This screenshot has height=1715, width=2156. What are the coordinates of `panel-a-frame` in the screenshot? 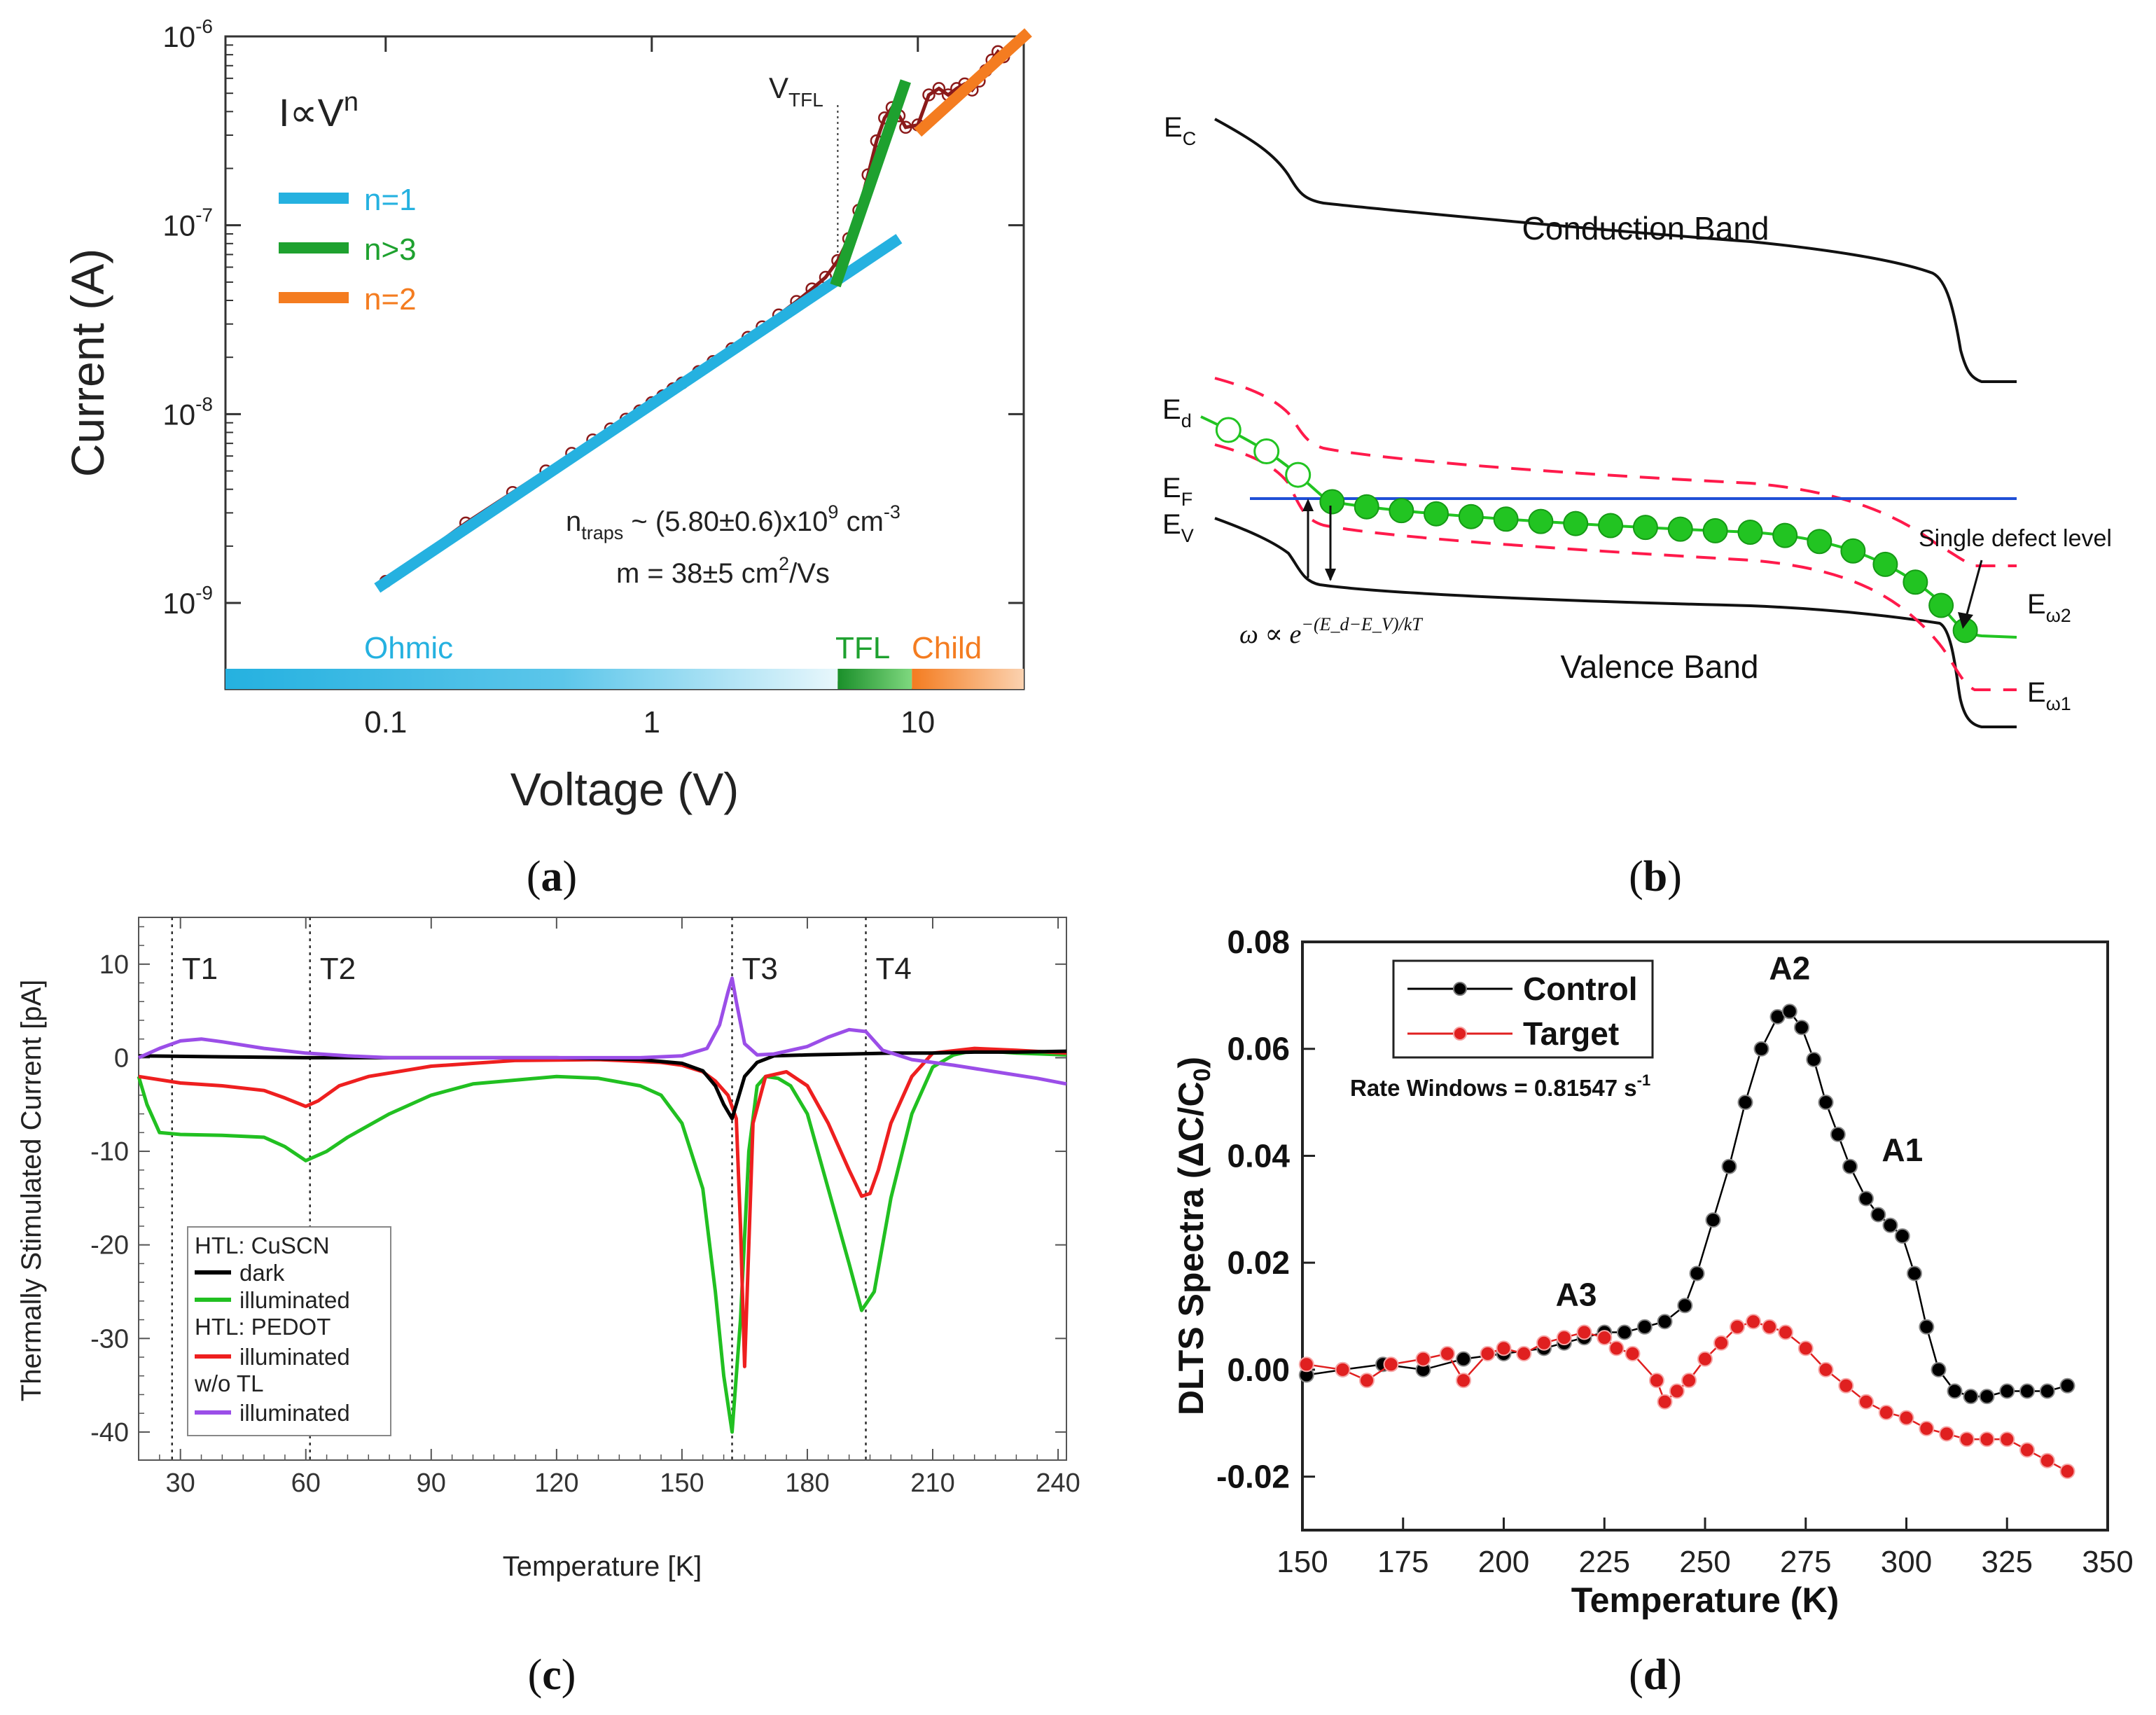 It's located at (624, 362).